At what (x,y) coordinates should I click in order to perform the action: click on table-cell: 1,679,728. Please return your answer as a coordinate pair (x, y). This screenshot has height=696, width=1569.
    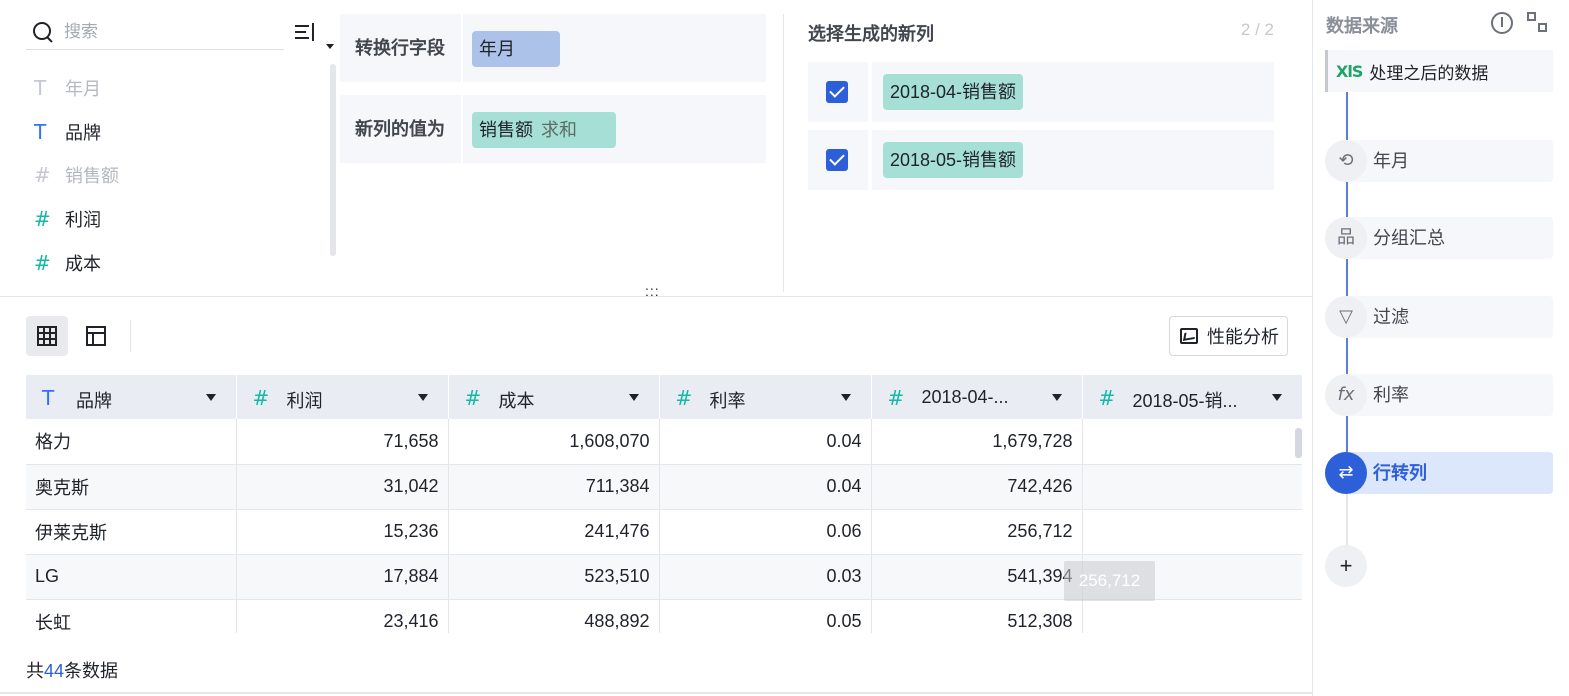
    Looking at the image, I should click on (977, 442).